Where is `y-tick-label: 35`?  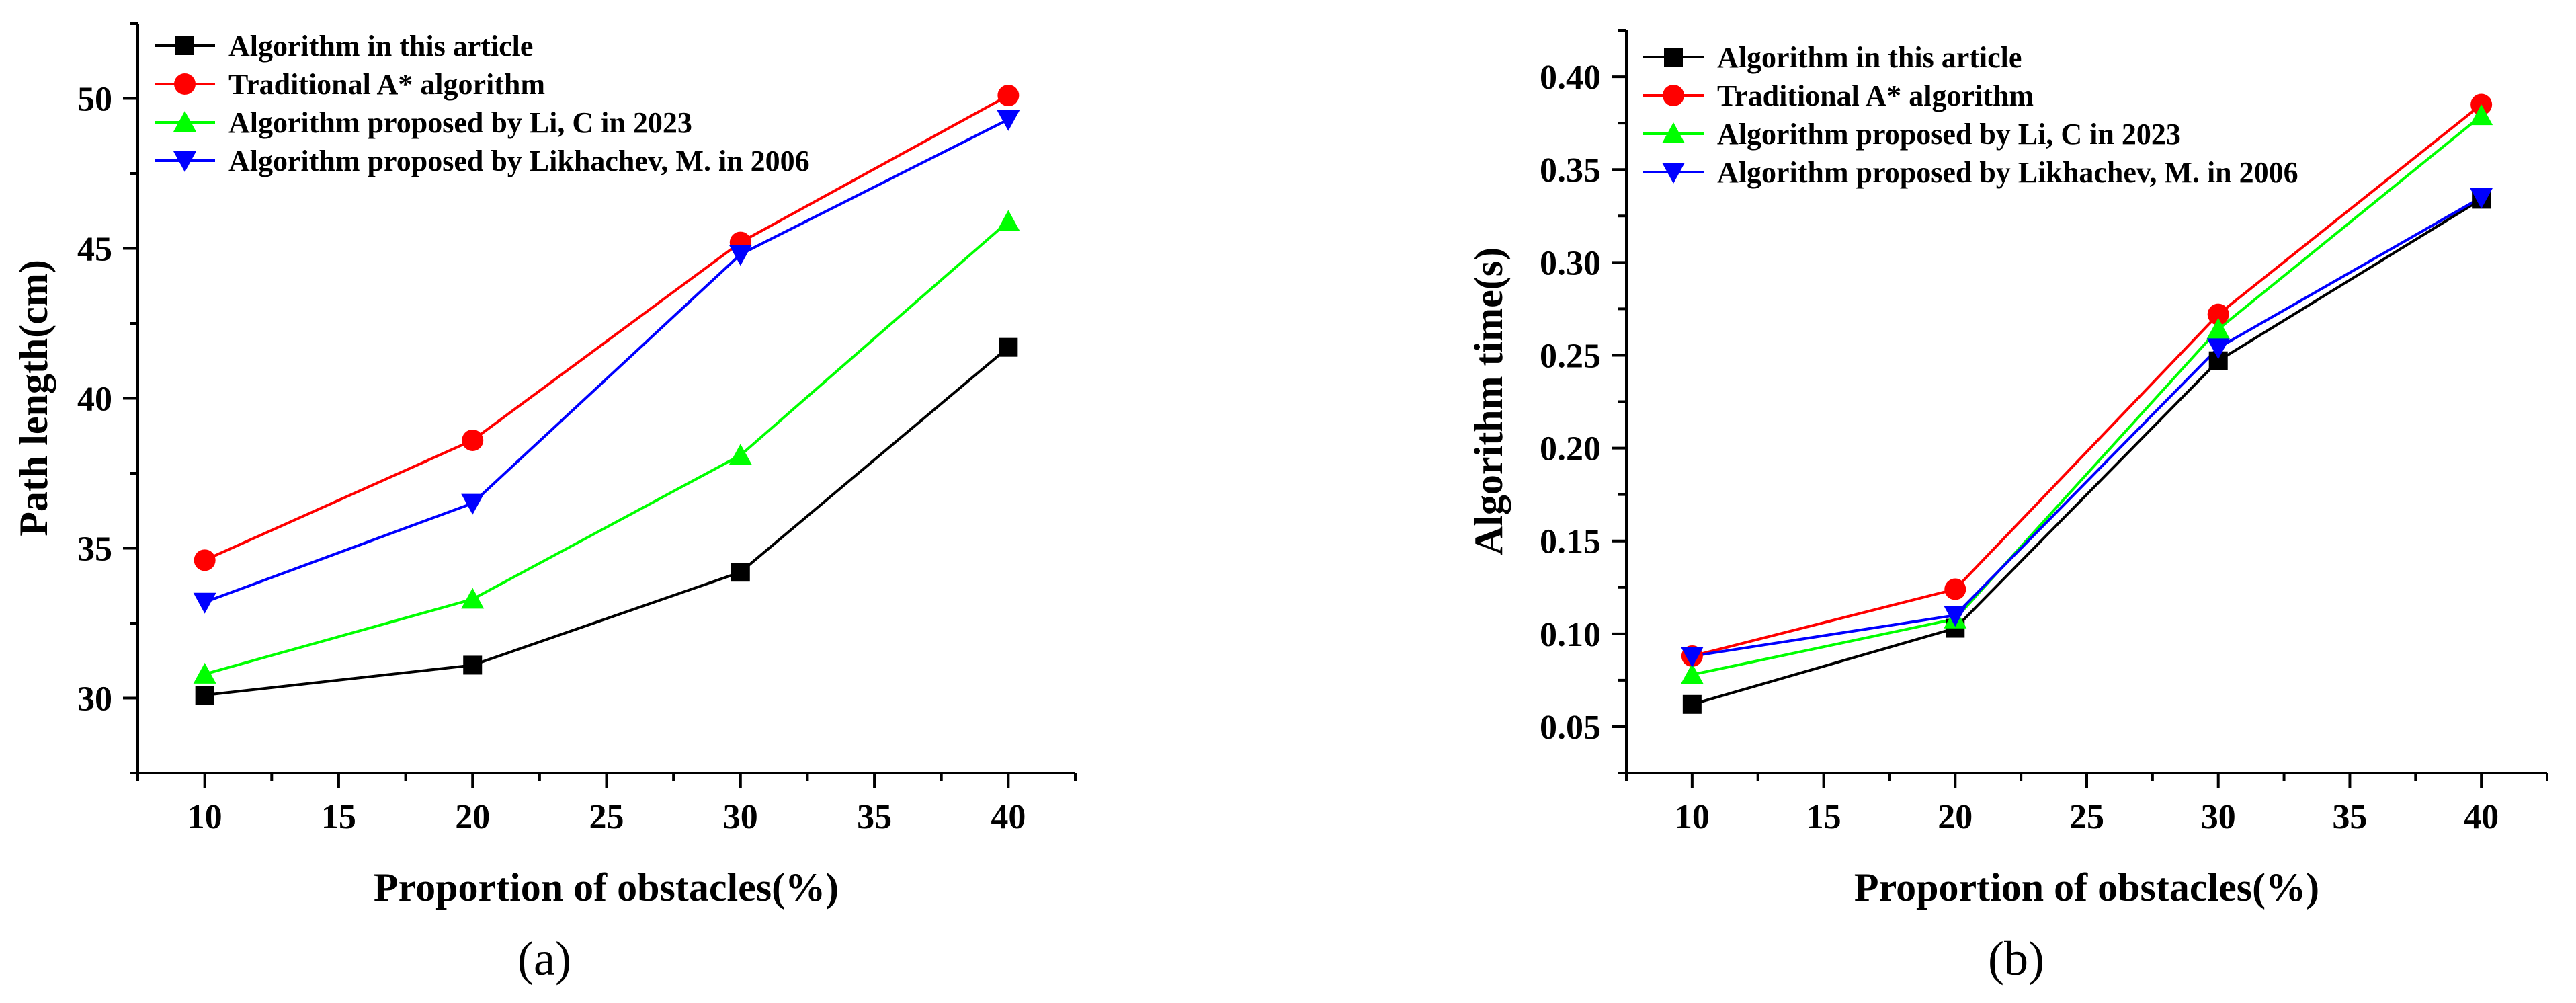 y-tick-label: 35 is located at coordinates (94, 549).